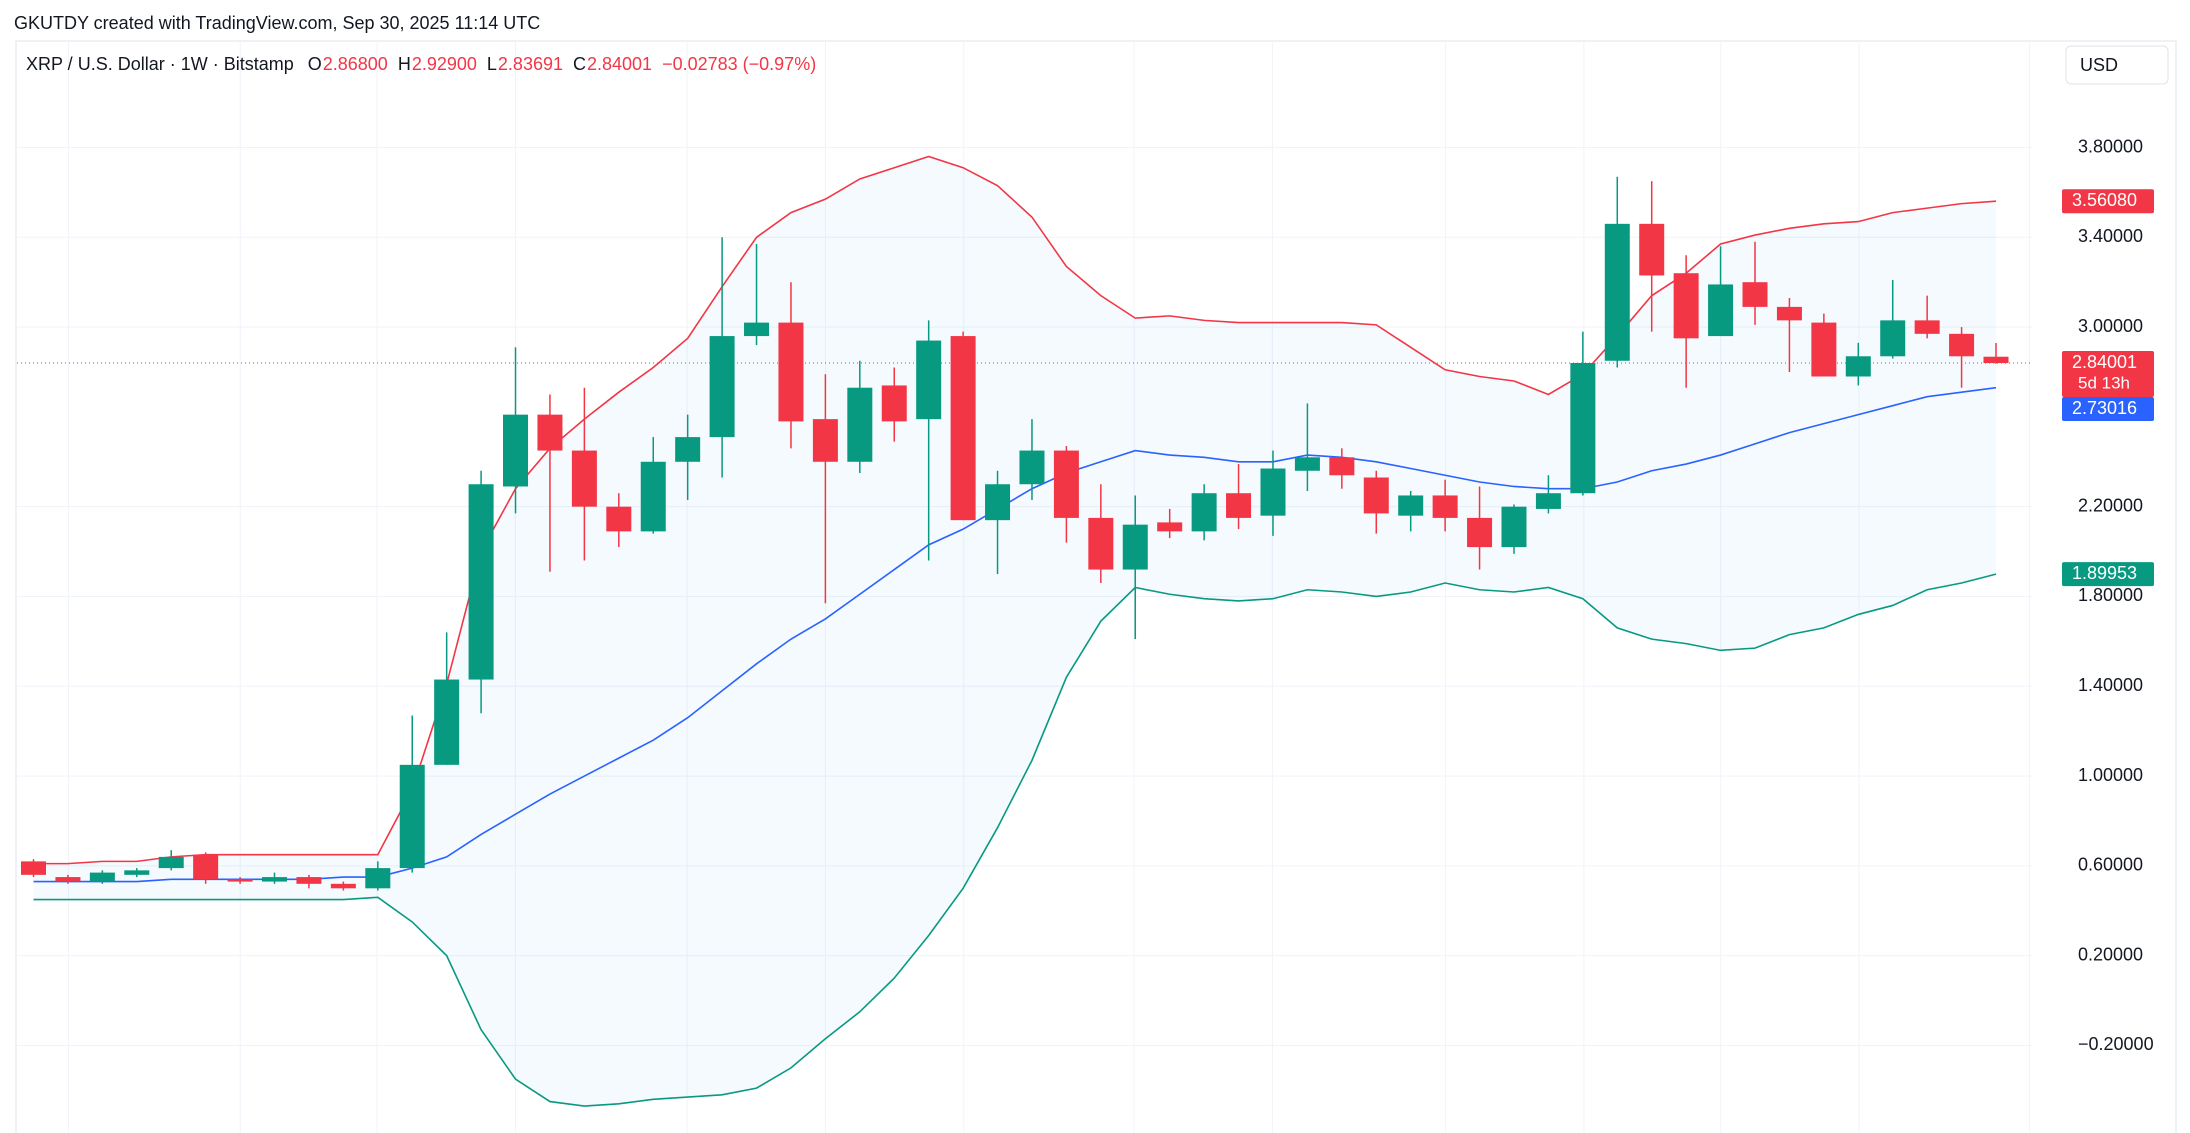  What do you see at coordinates (2104, 362) in the screenshot?
I see `price-badge-label: 2.84001` at bounding box center [2104, 362].